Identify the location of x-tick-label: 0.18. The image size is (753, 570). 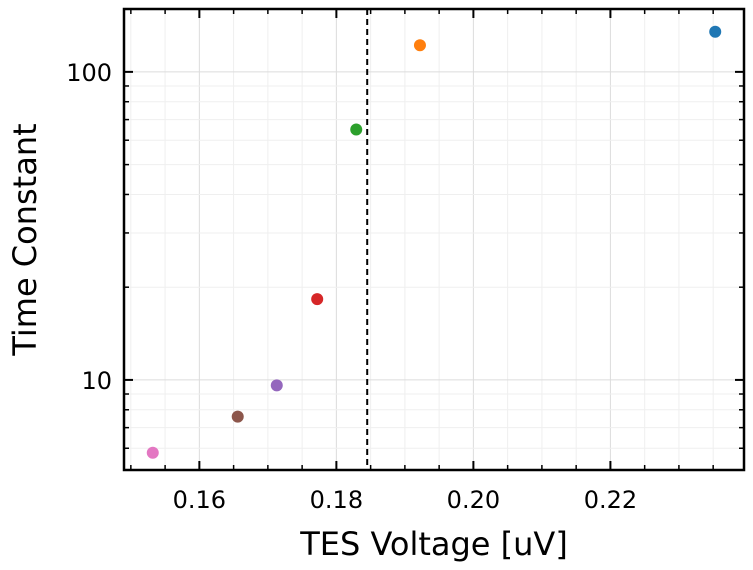
(336, 500).